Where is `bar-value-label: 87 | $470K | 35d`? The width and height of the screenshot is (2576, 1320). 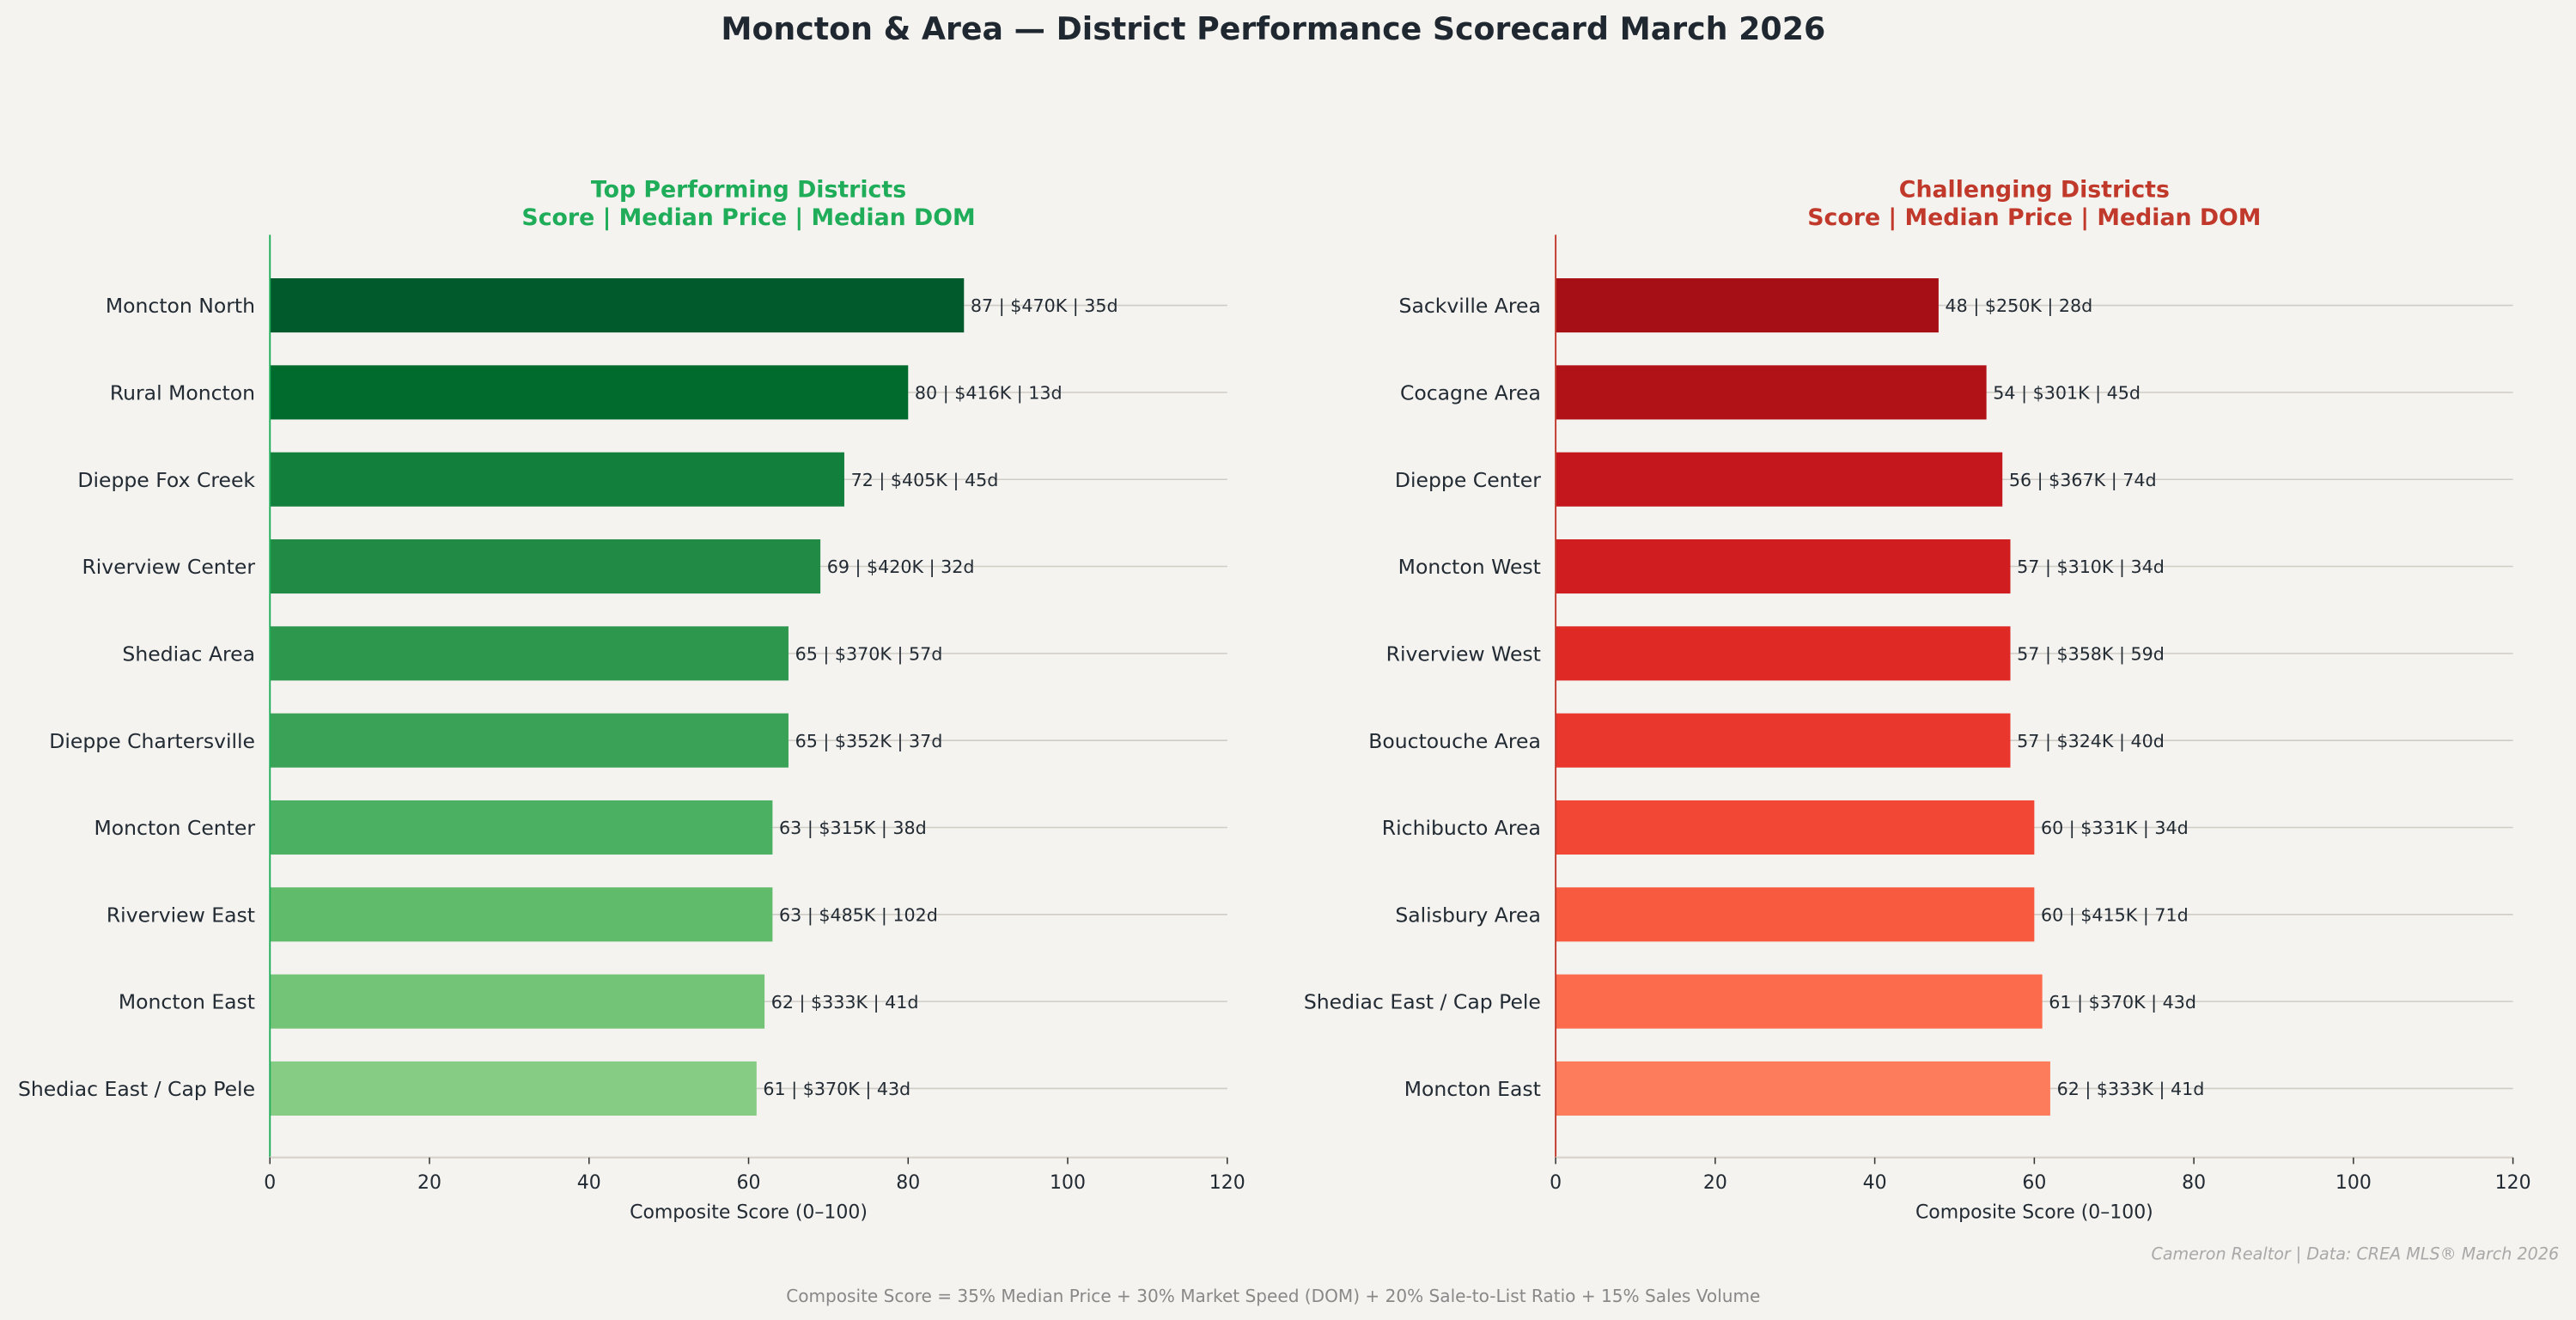
bar-value-label: 87 | $470K | 35d is located at coordinates (1044, 306).